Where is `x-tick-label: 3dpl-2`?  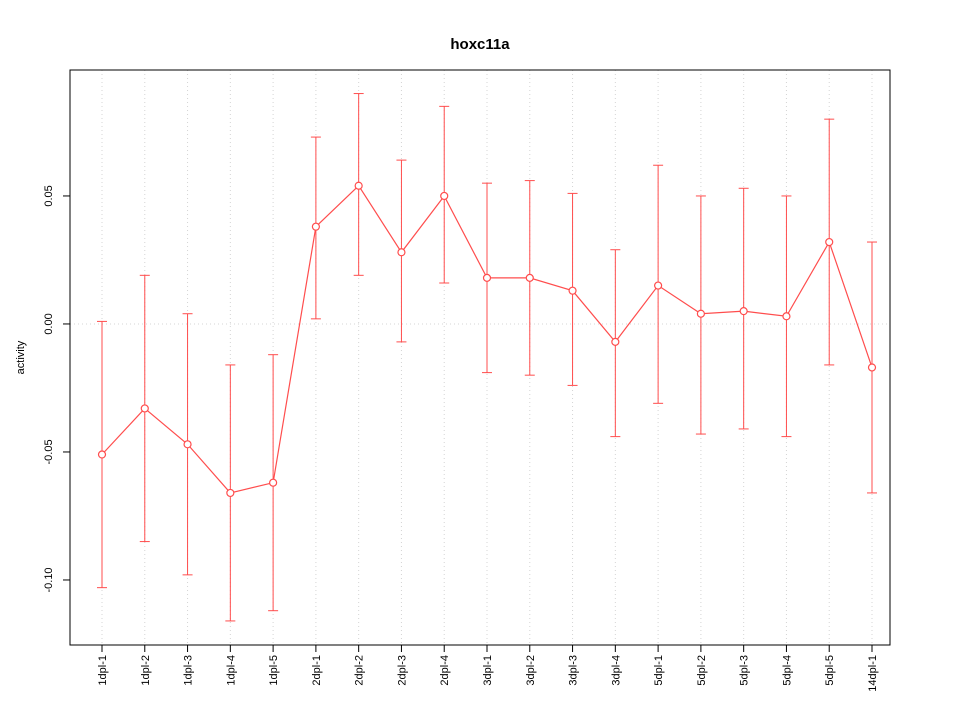 x-tick-label: 3dpl-2 is located at coordinates (531, 670).